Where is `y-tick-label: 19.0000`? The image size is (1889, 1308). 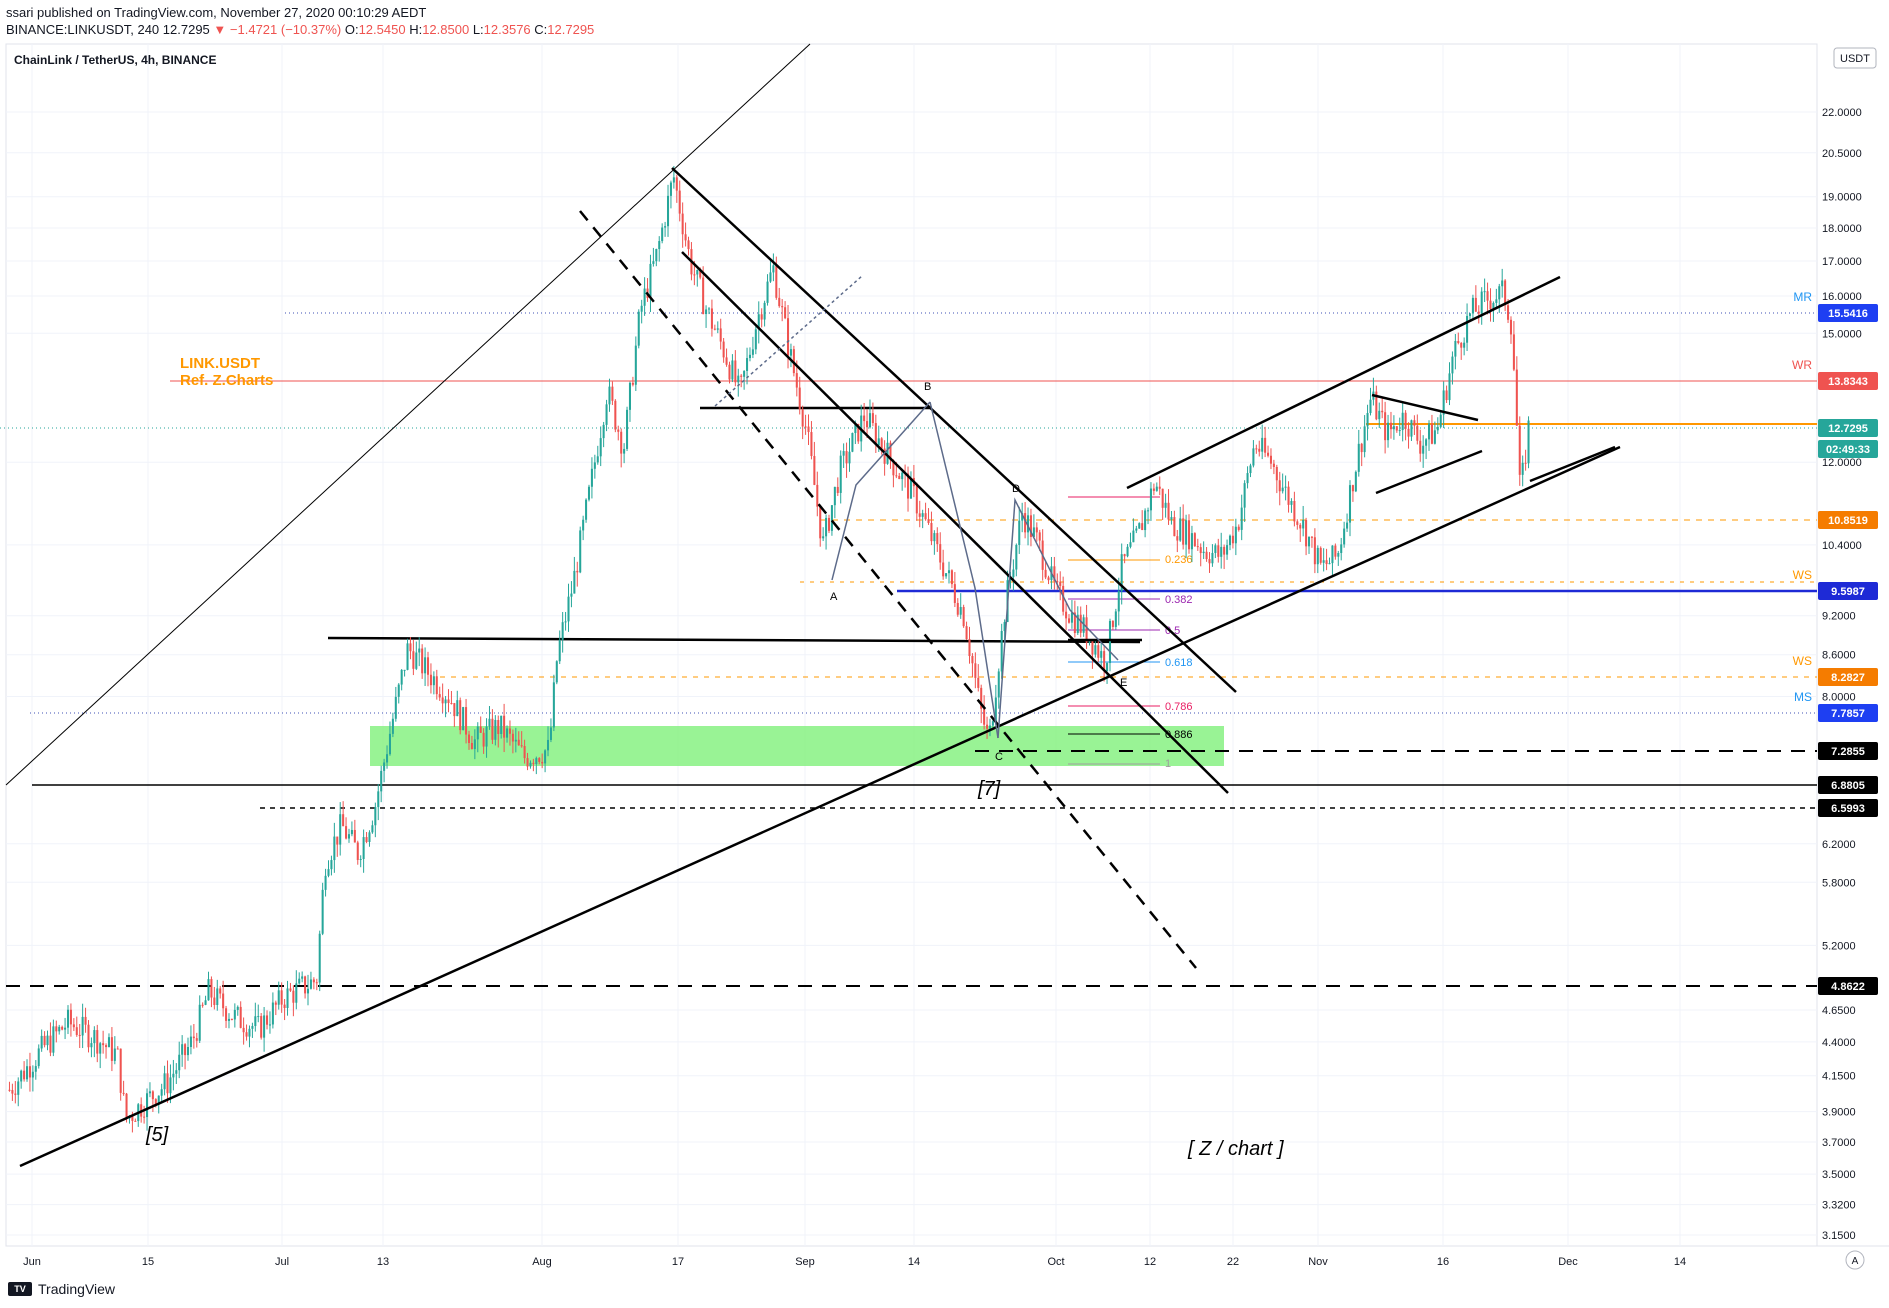 y-tick-label: 19.0000 is located at coordinates (1842, 198).